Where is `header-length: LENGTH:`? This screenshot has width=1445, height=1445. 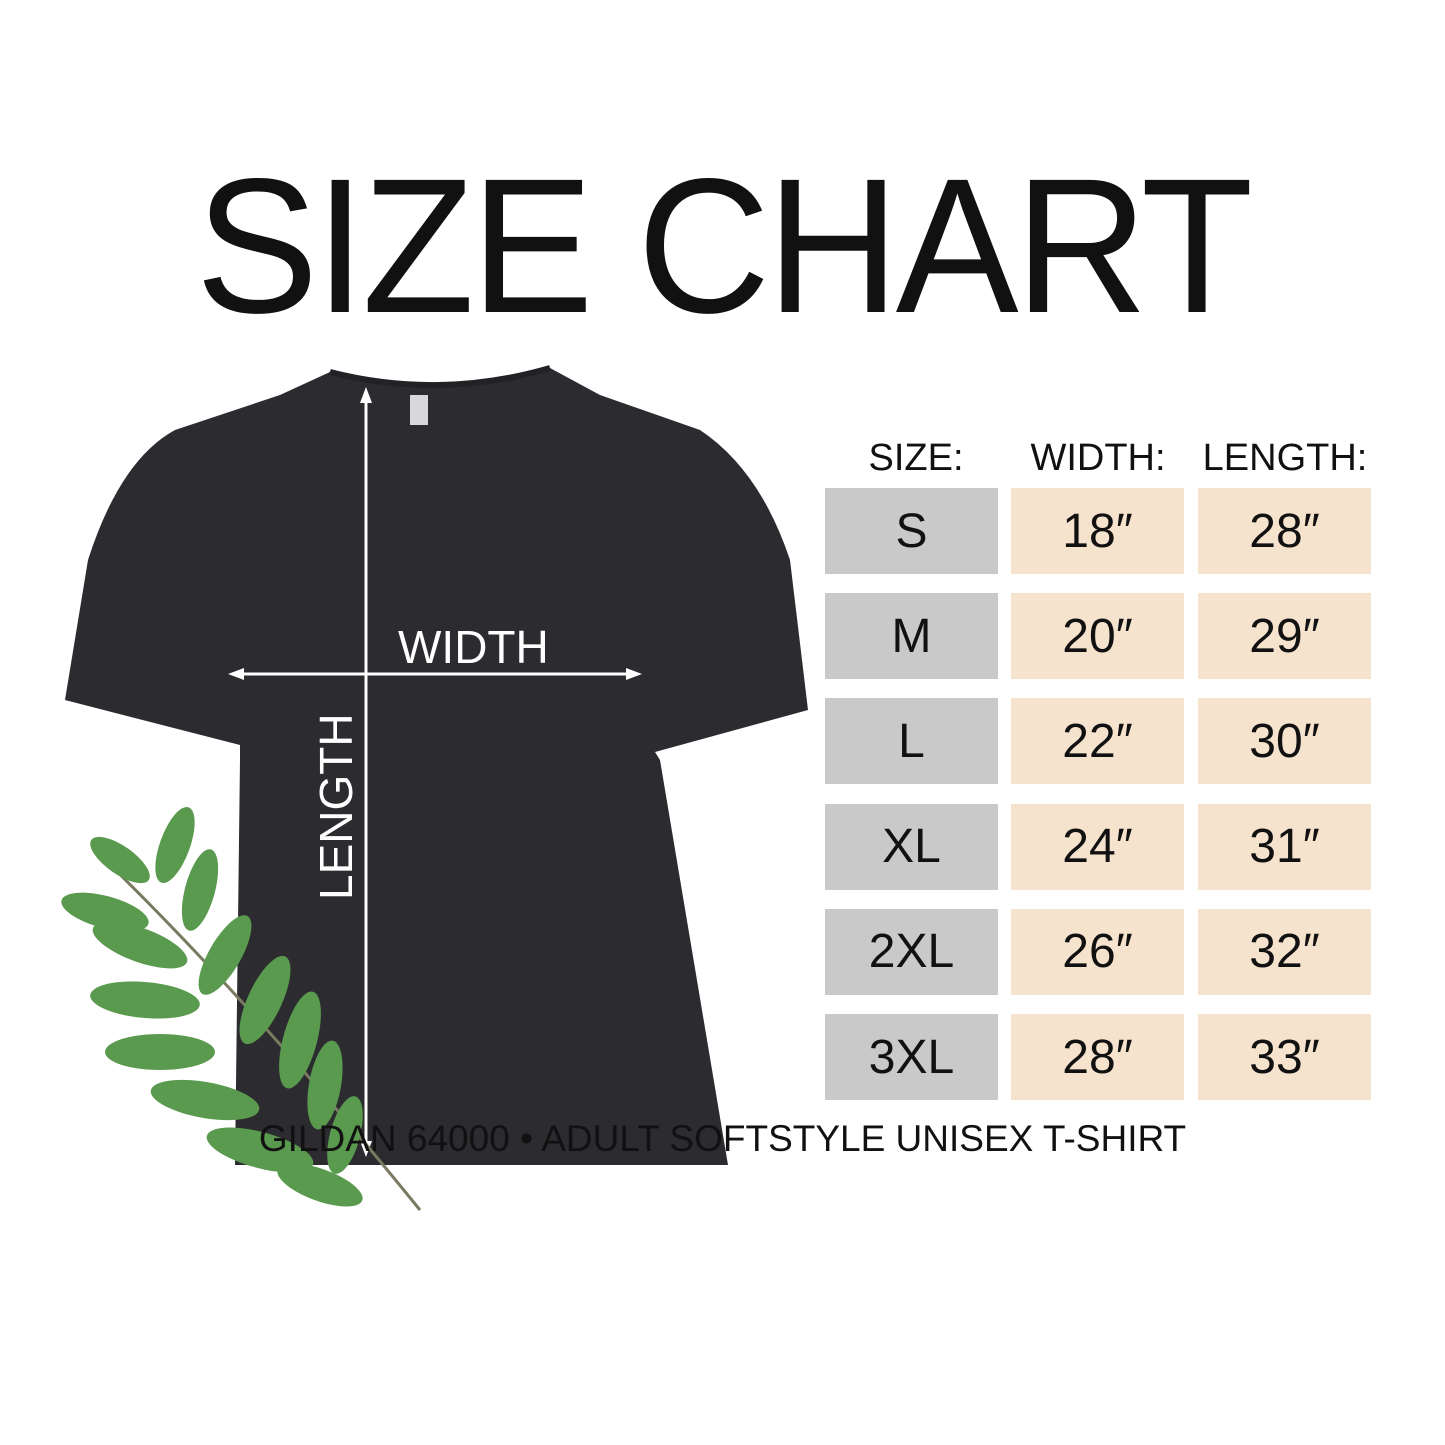 header-length: LENGTH: is located at coordinates (1285, 458).